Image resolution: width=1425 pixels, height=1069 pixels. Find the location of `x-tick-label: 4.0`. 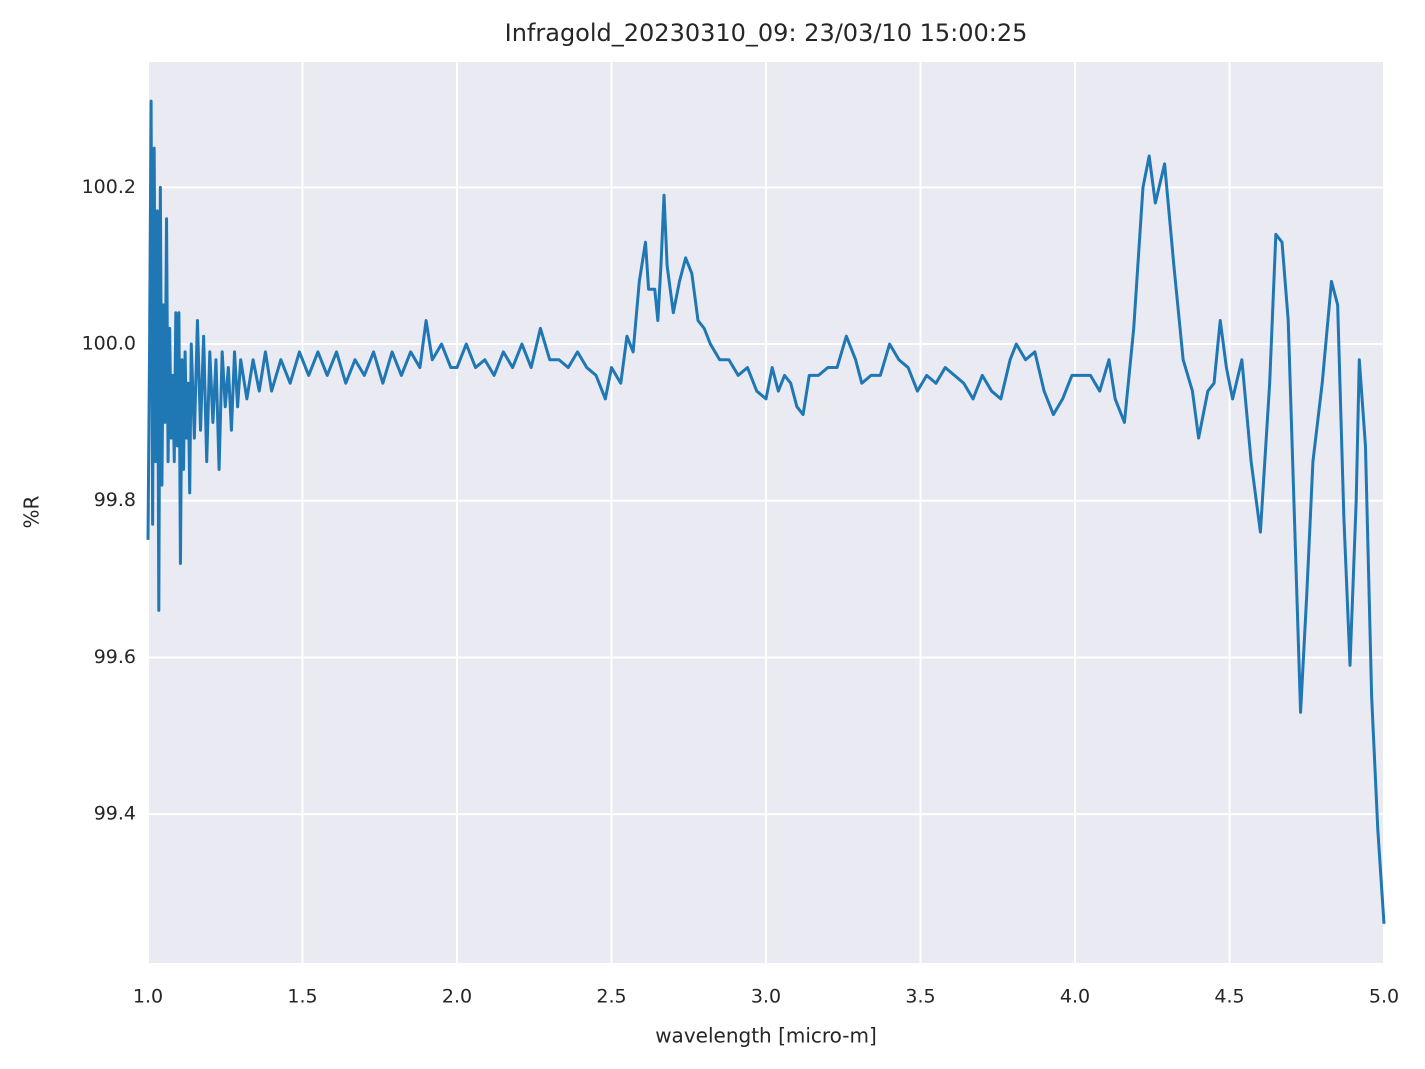

x-tick-label: 4.0 is located at coordinates (1075, 997).